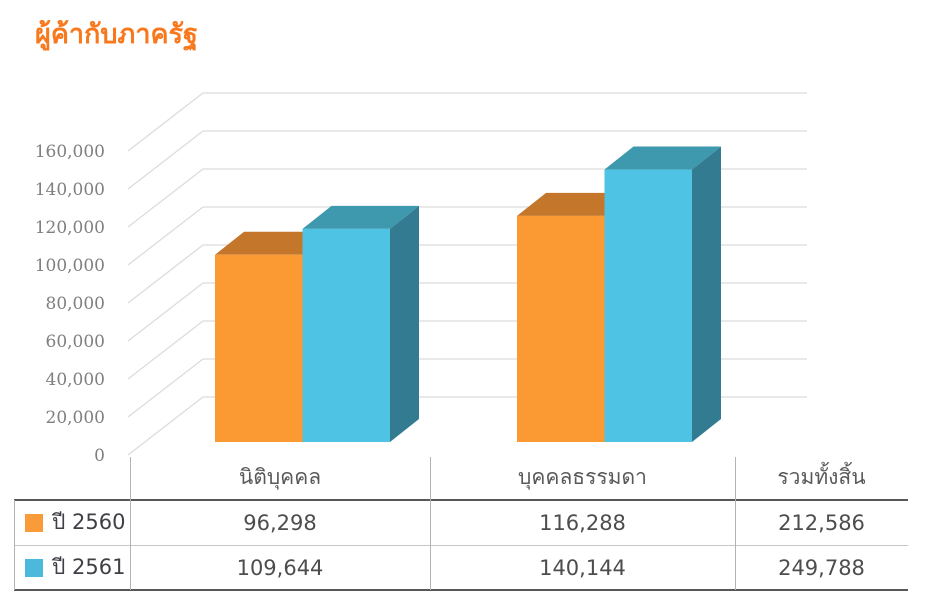 Image resolution: width=930 pixels, height=601 pixels. What do you see at coordinates (70, 190) in the screenshot?
I see `y-axis-label: 140,000` at bounding box center [70, 190].